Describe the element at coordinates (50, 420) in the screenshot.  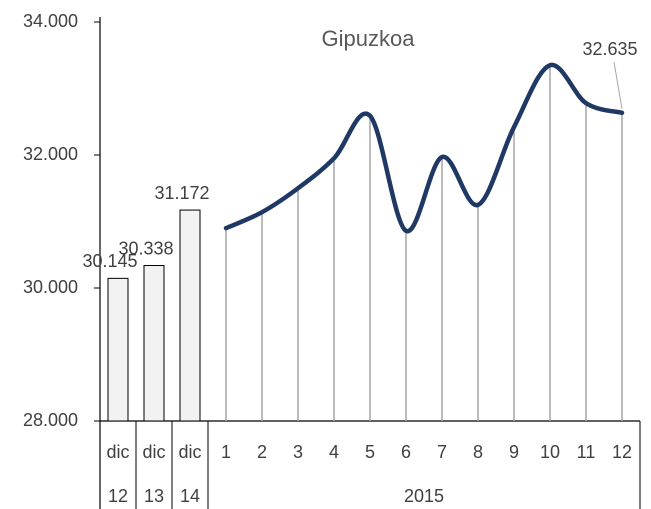
I see `y-tick-label: 28.000` at that location.